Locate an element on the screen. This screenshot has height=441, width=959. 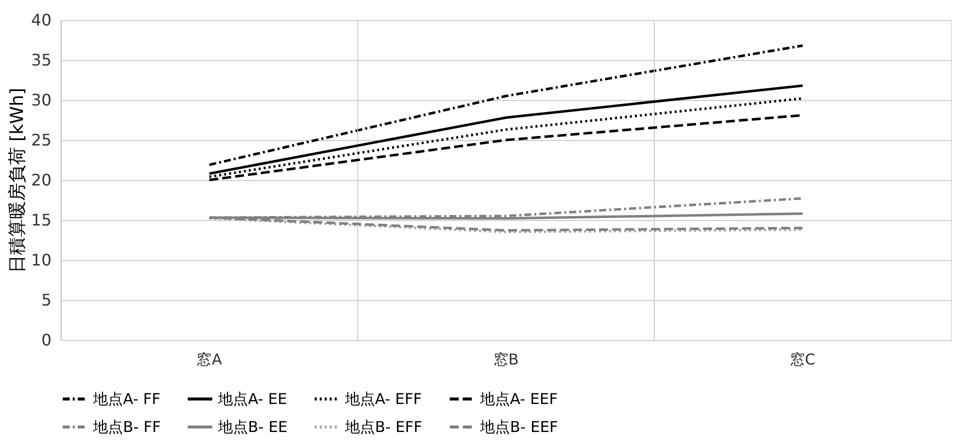
y-tick-label: 5 is located at coordinates (46, 300).